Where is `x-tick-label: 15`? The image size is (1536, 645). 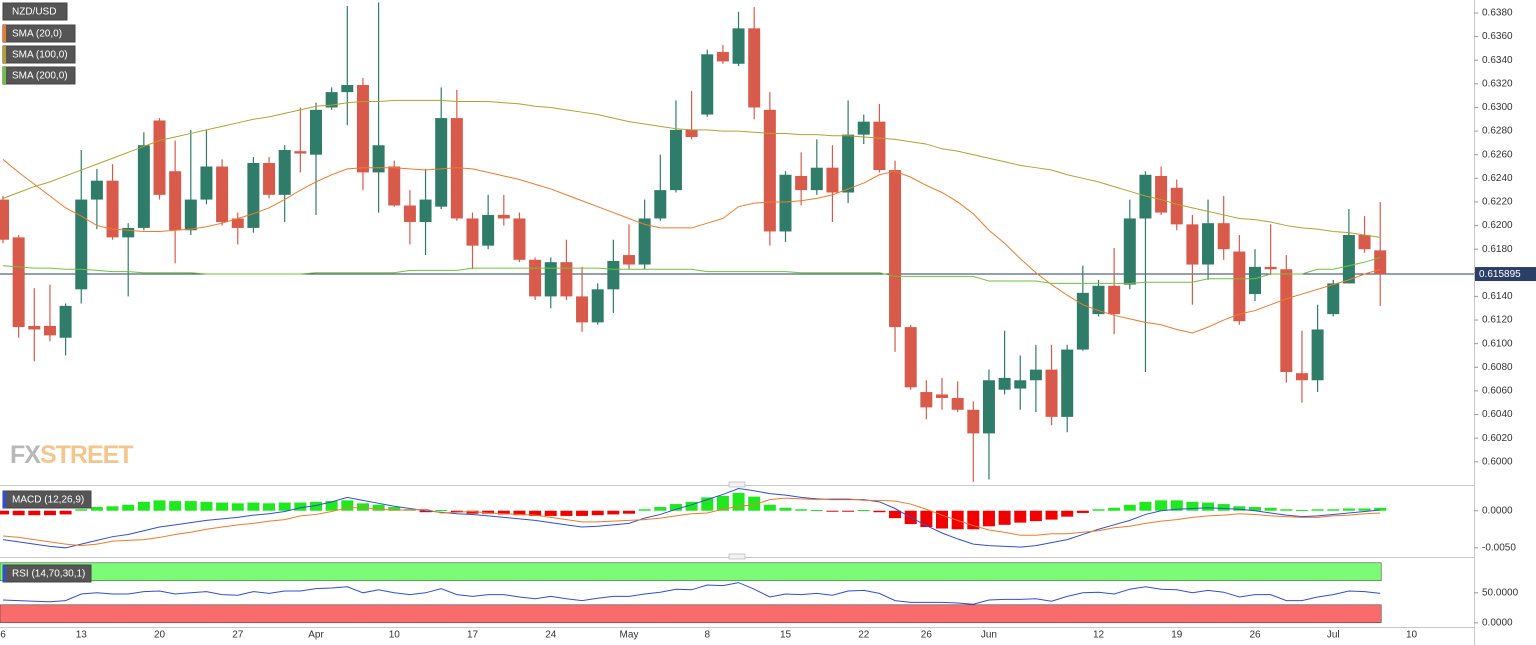
x-tick-label: 15 is located at coordinates (786, 635).